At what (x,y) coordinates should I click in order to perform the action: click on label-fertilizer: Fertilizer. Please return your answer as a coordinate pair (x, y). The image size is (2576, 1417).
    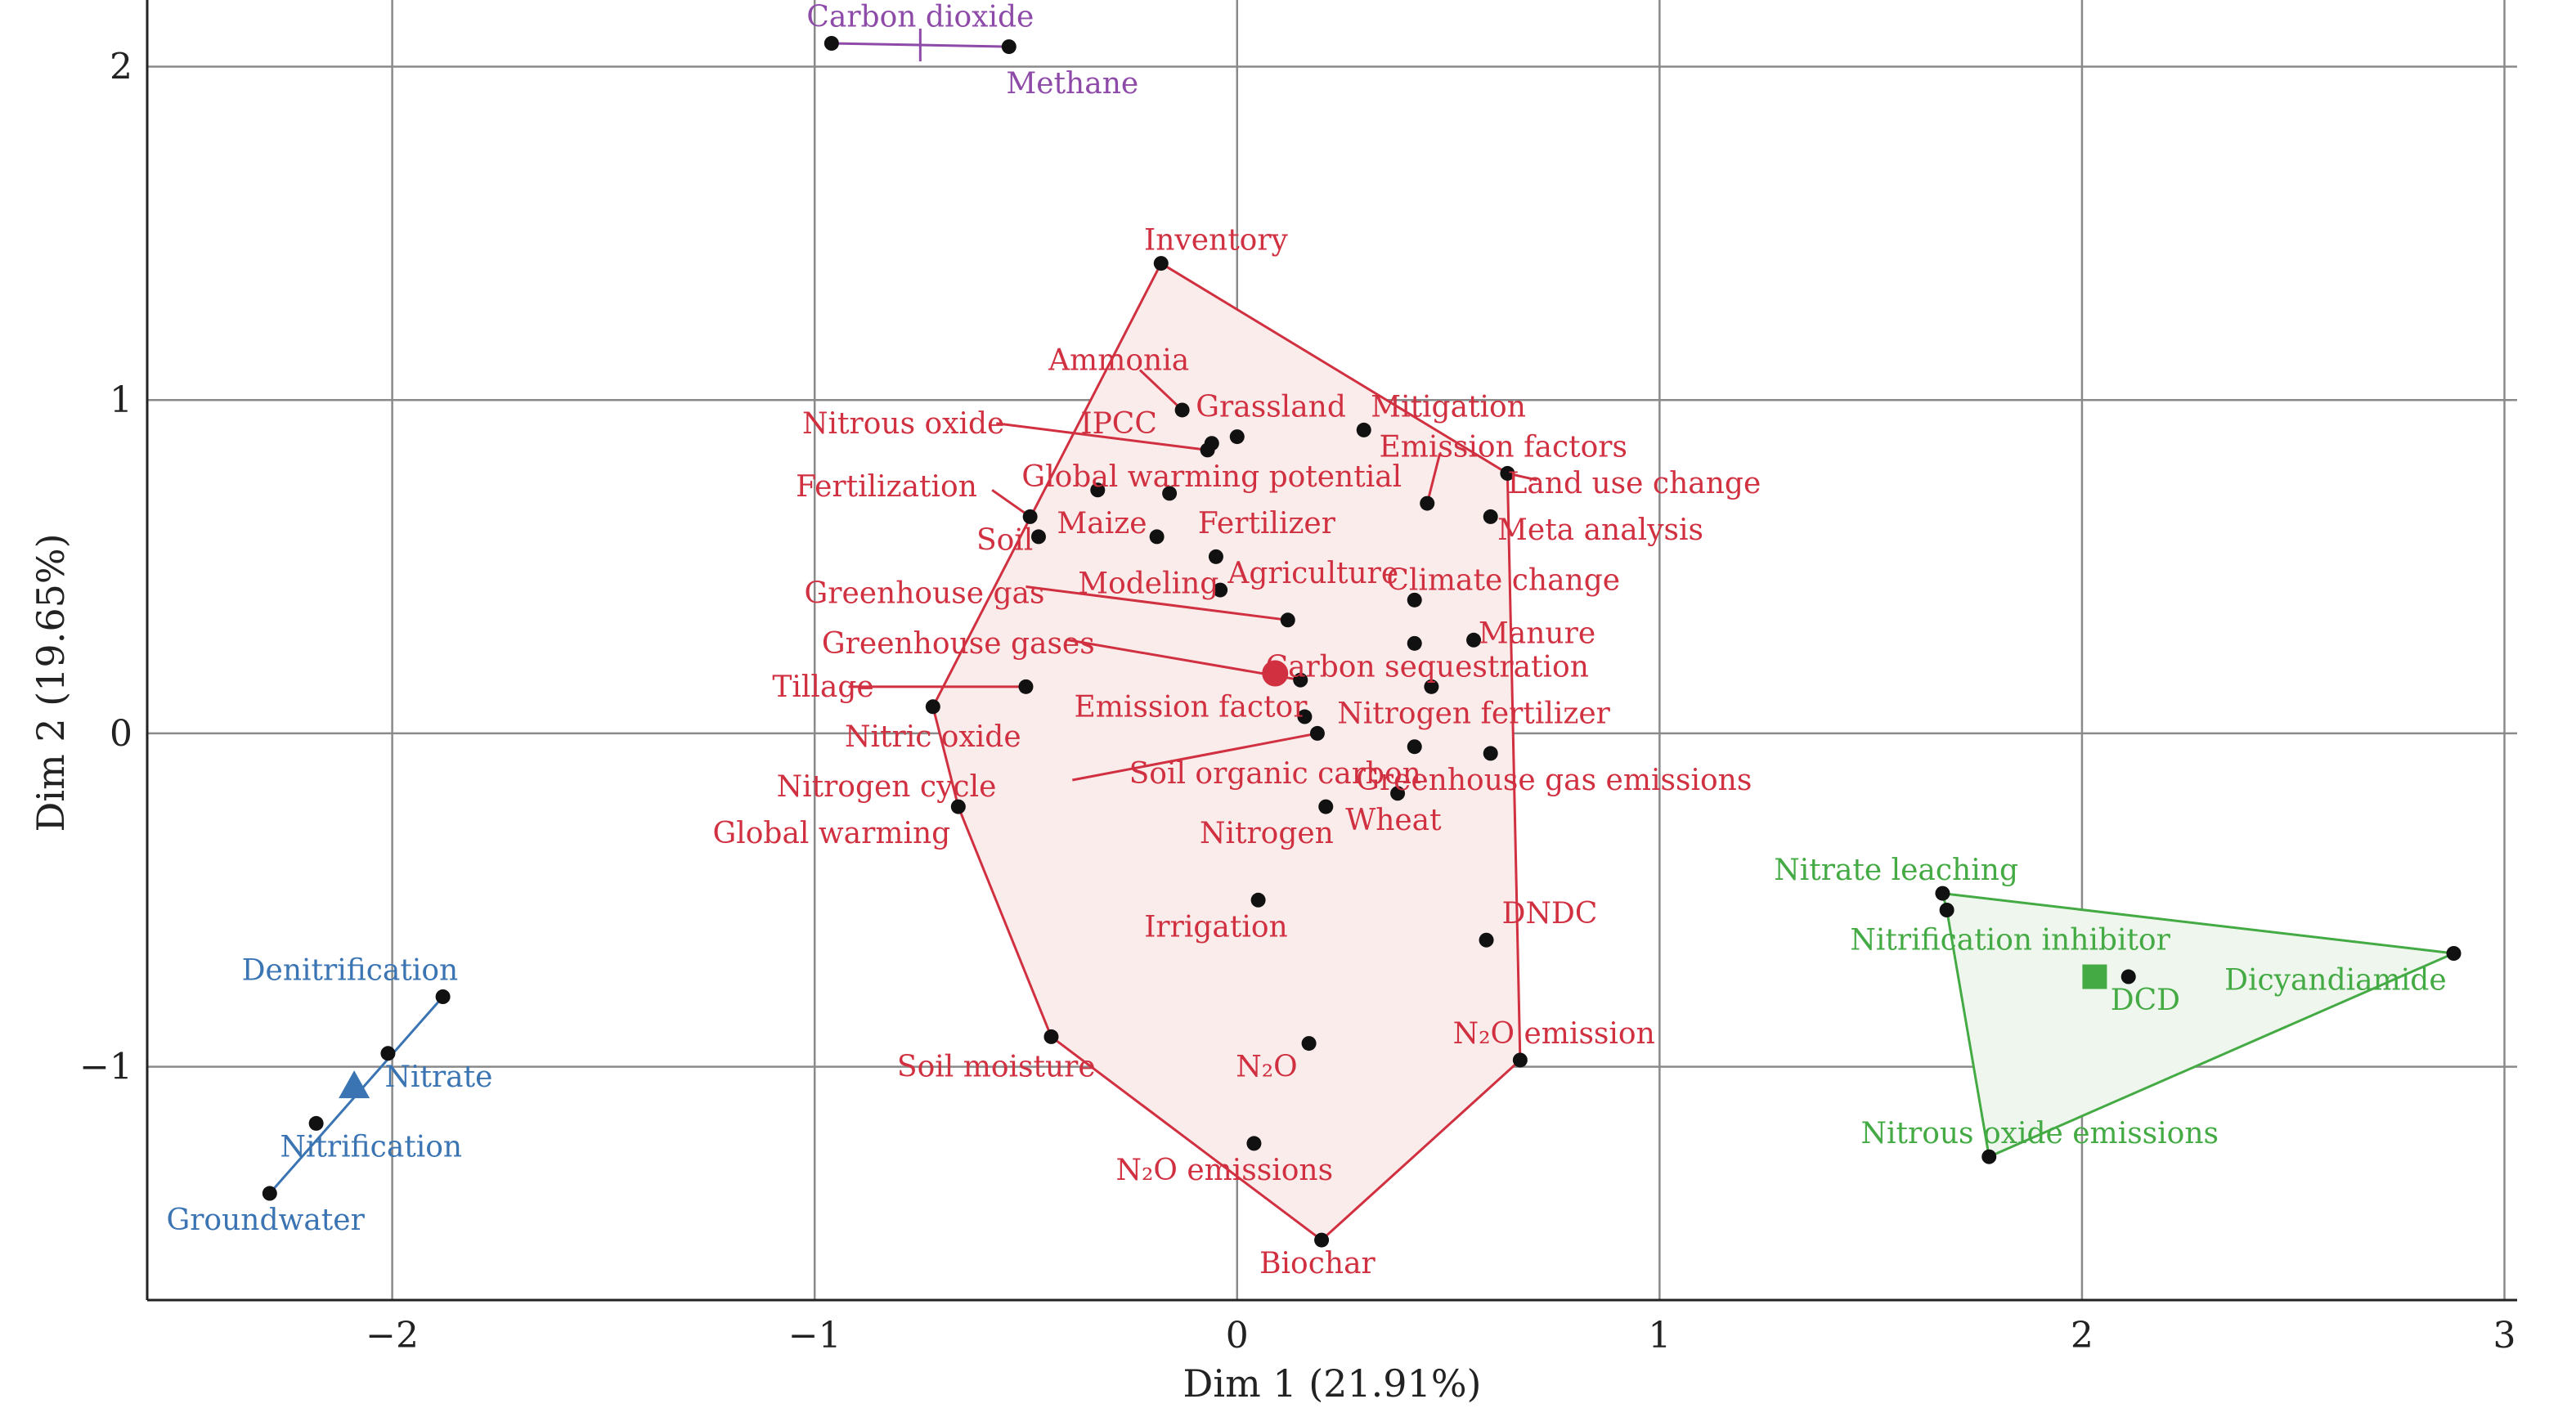
    Looking at the image, I should click on (1267, 523).